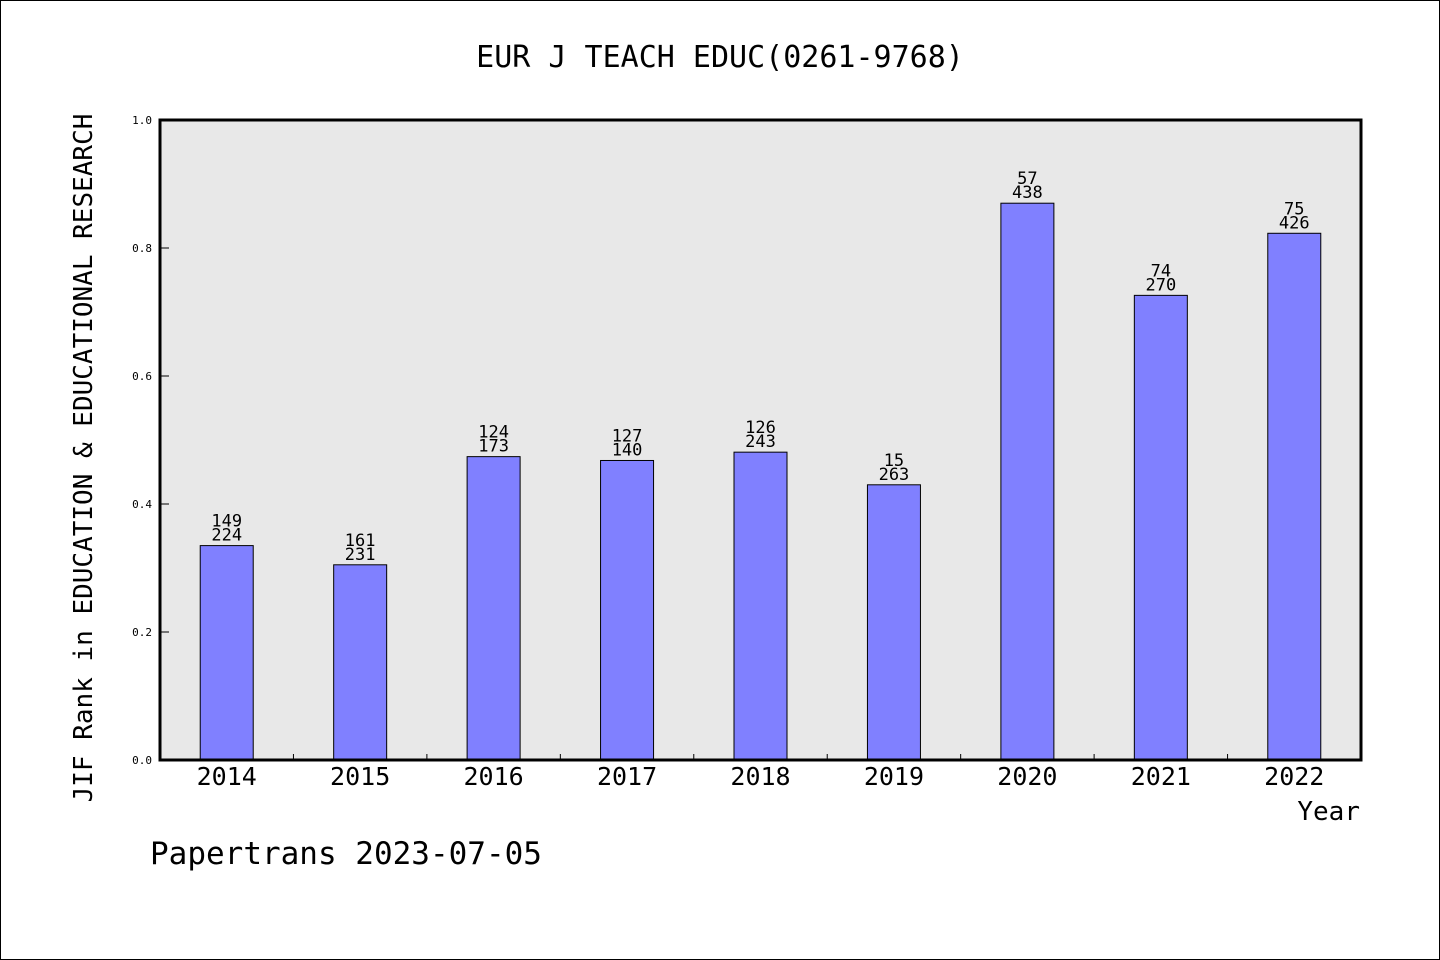  Describe the element at coordinates (894, 461) in the screenshot. I see `bar-label-top: 15` at that location.